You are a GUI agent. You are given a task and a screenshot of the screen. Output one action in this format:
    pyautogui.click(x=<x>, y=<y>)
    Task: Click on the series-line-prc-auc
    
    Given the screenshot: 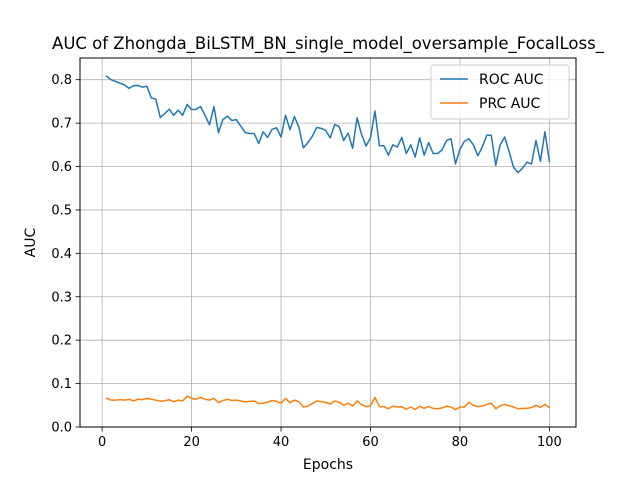 What is the action you would take?
    pyautogui.click(x=328, y=403)
    